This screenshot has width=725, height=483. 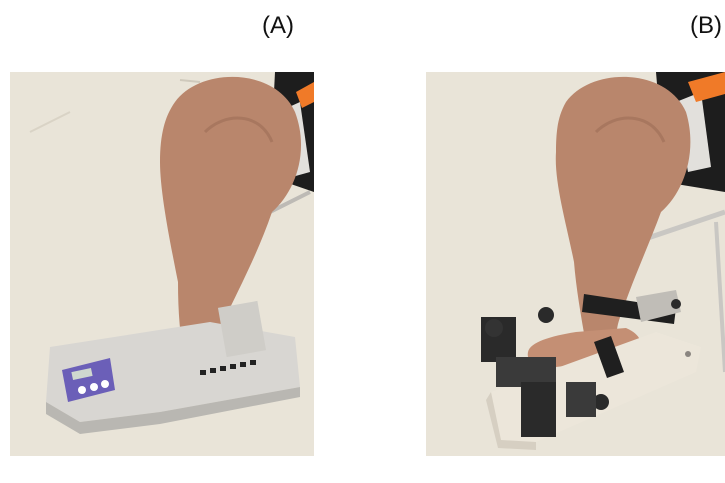 I want to click on measurement-device-b, so click(x=591, y=370).